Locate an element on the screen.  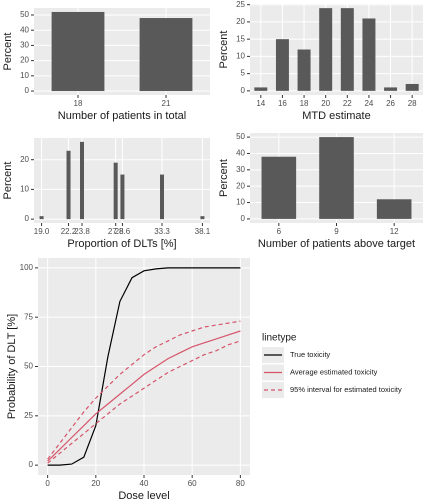
x-tick-label: 22.2 is located at coordinates (69, 231).